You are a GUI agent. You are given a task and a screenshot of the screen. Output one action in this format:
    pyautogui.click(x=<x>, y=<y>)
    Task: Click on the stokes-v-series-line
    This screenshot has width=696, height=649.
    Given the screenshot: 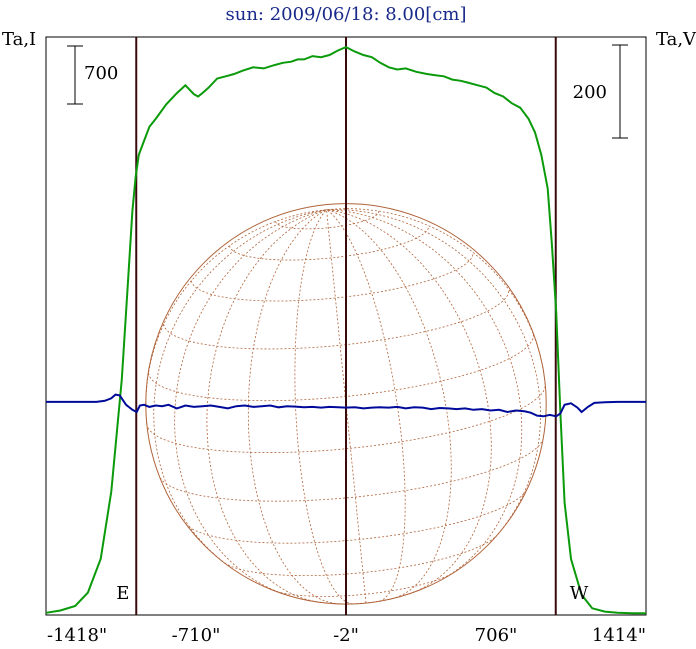 What is the action you would take?
    pyautogui.click(x=346, y=405)
    